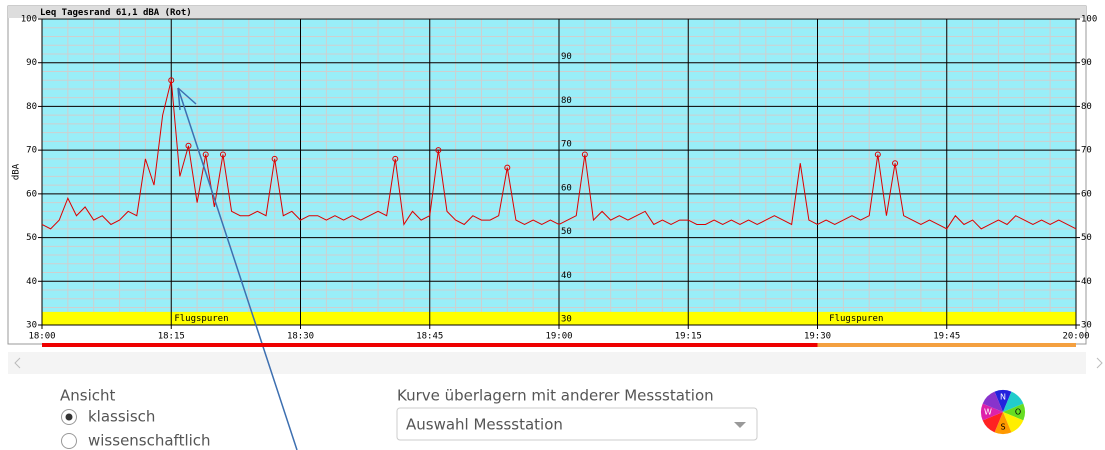 The width and height of the screenshot is (1105, 450). What do you see at coordinates (1086, 282) in the screenshot?
I see `y-tick-label-right: 40` at bounding box center [1086, 282].